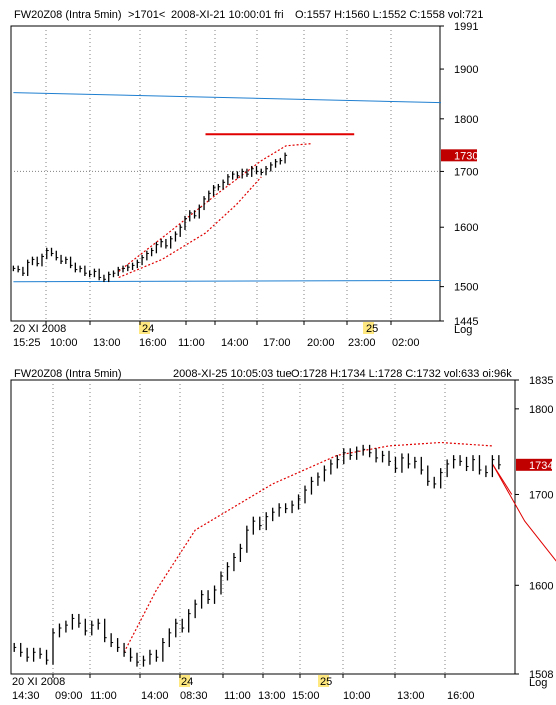  What do you see at coordinates (26, 696) in the screenshot?
I see `x-time-label: 14:30` at bounding box center [26, 696].